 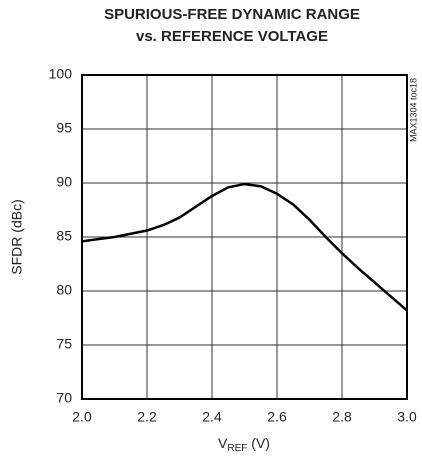 I want to click on x-tick-label: 3.0, so click(x=407, y=417).